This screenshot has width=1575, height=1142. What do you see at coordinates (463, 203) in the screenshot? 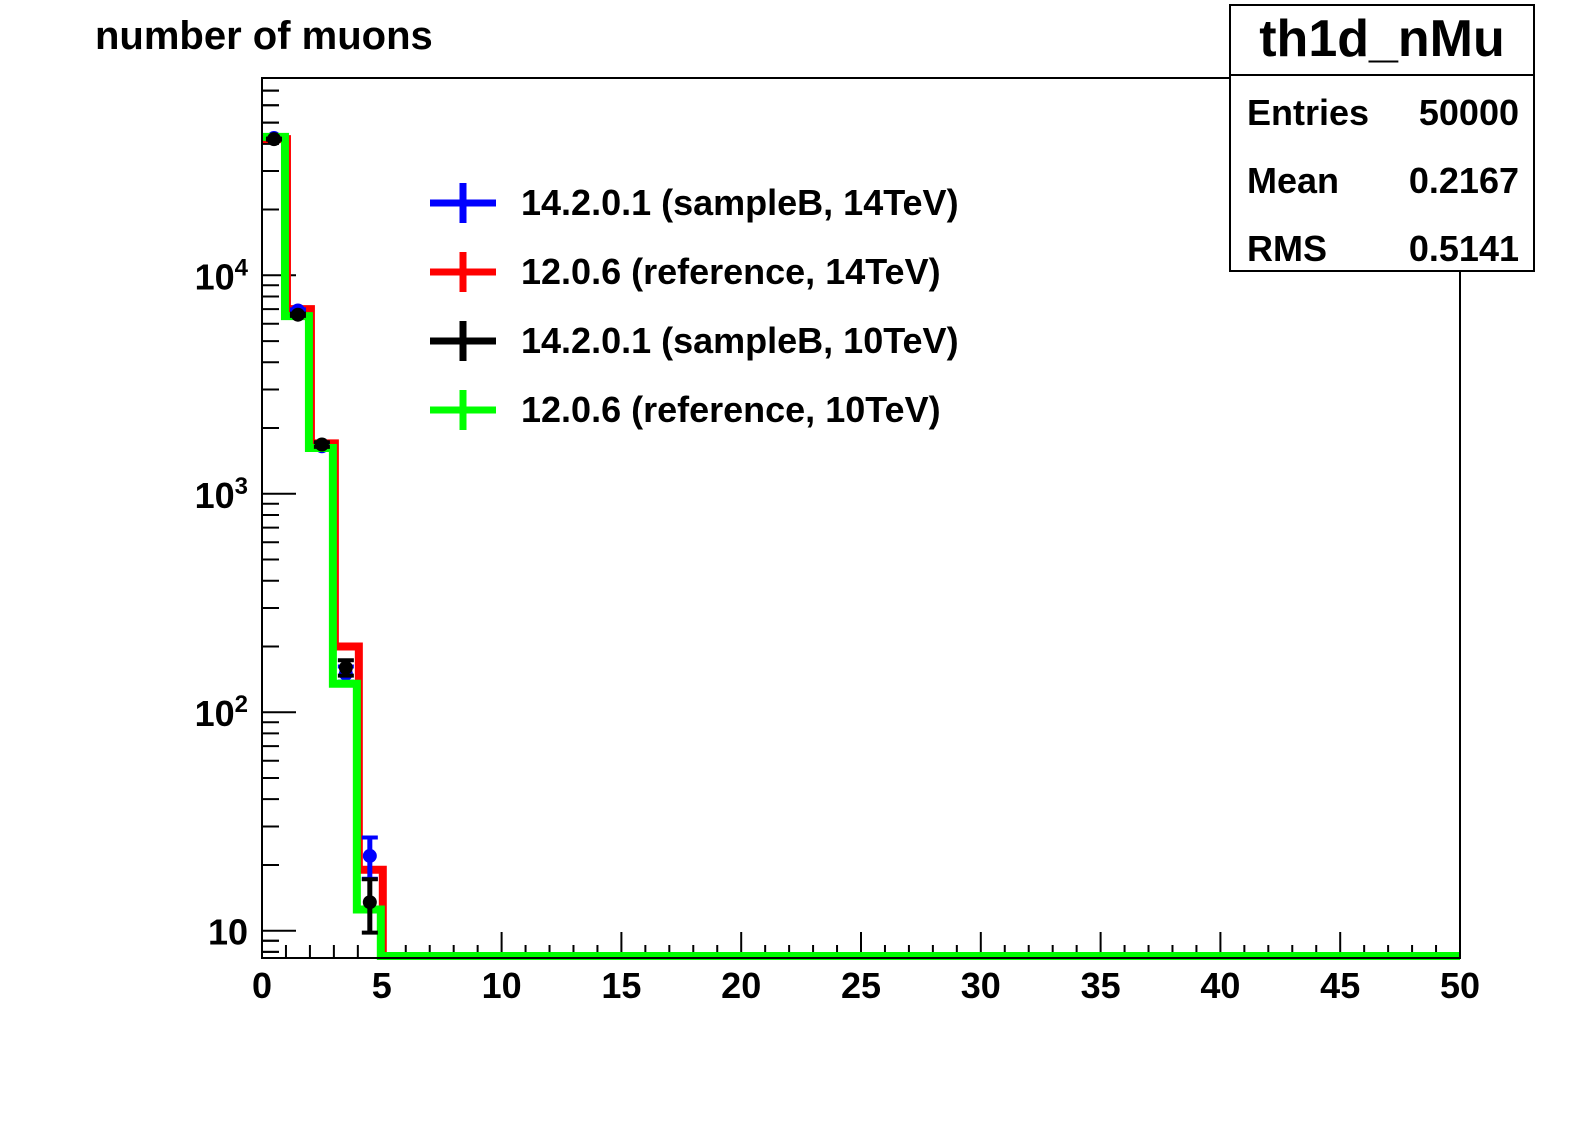
I see `legend-swatch-blue` at bounding box center [463, 203].